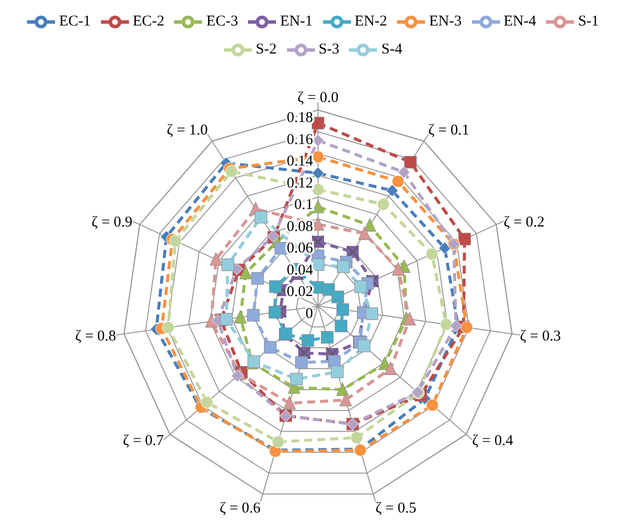 This screenshot has height=528, width=633. Describe the element at coordinates (299, 118) in the screenshot. I see `y-tick-label: 0.18` at that location.